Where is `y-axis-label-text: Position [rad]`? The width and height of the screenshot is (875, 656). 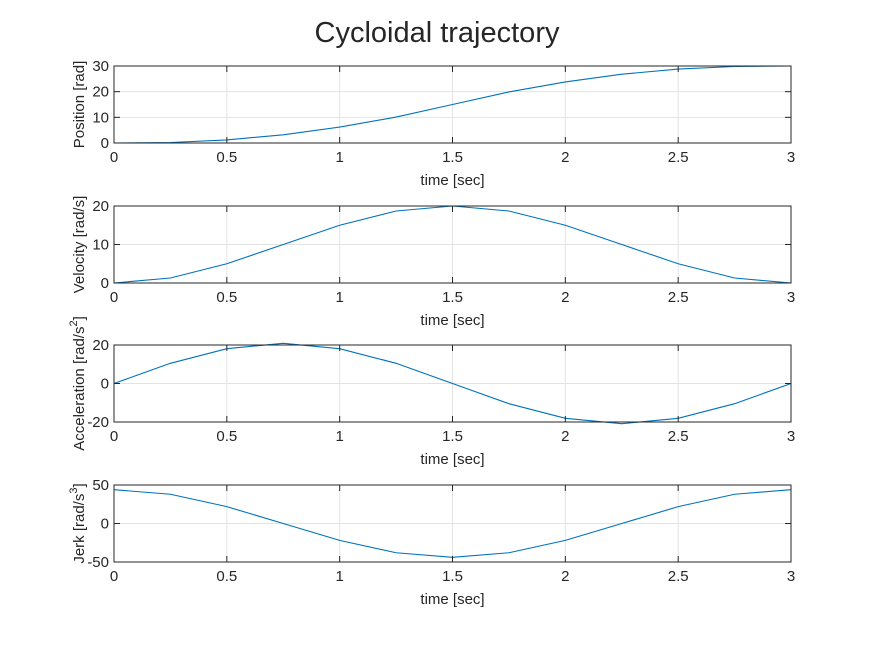
y-axis-label-text: Position [rad] is located at coordinates (79, 105).